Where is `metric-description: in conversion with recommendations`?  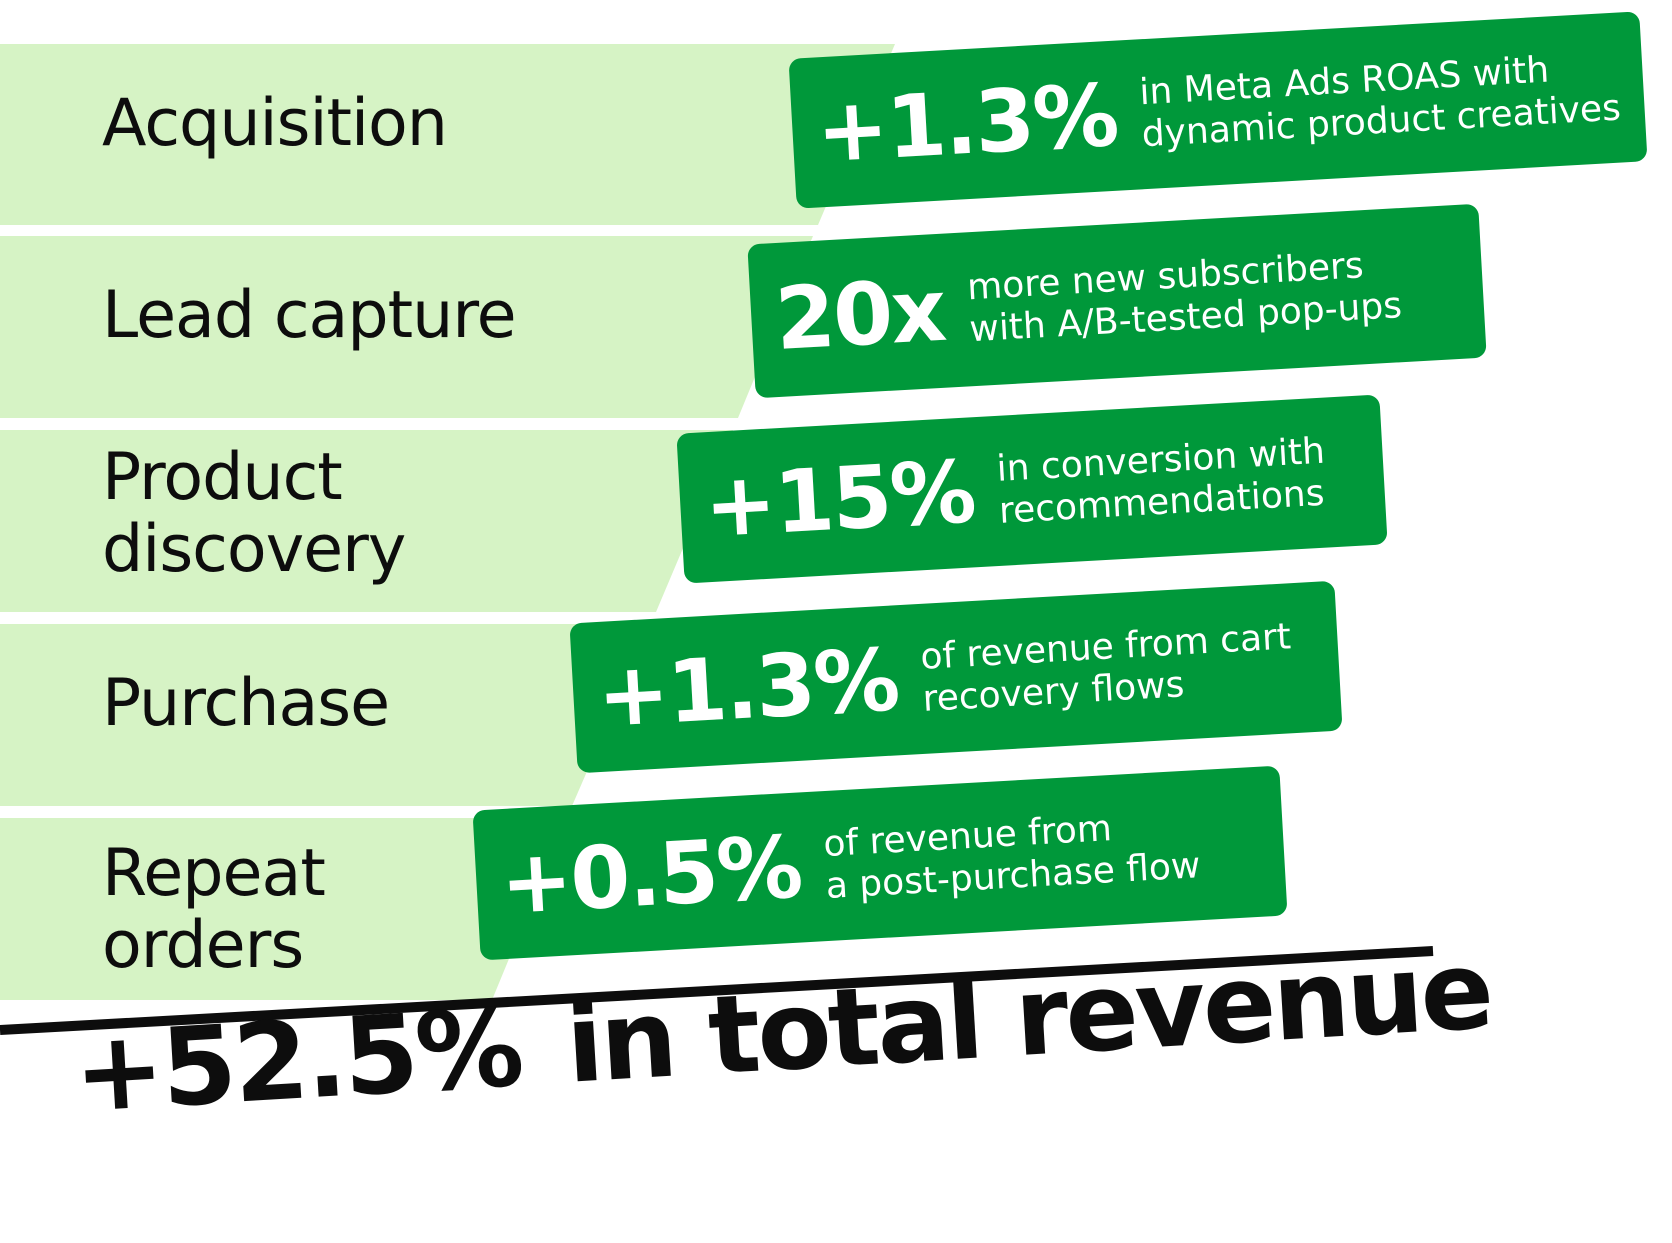
metric-description: in conversion with recommendations is located at coordinates (1160, 481).